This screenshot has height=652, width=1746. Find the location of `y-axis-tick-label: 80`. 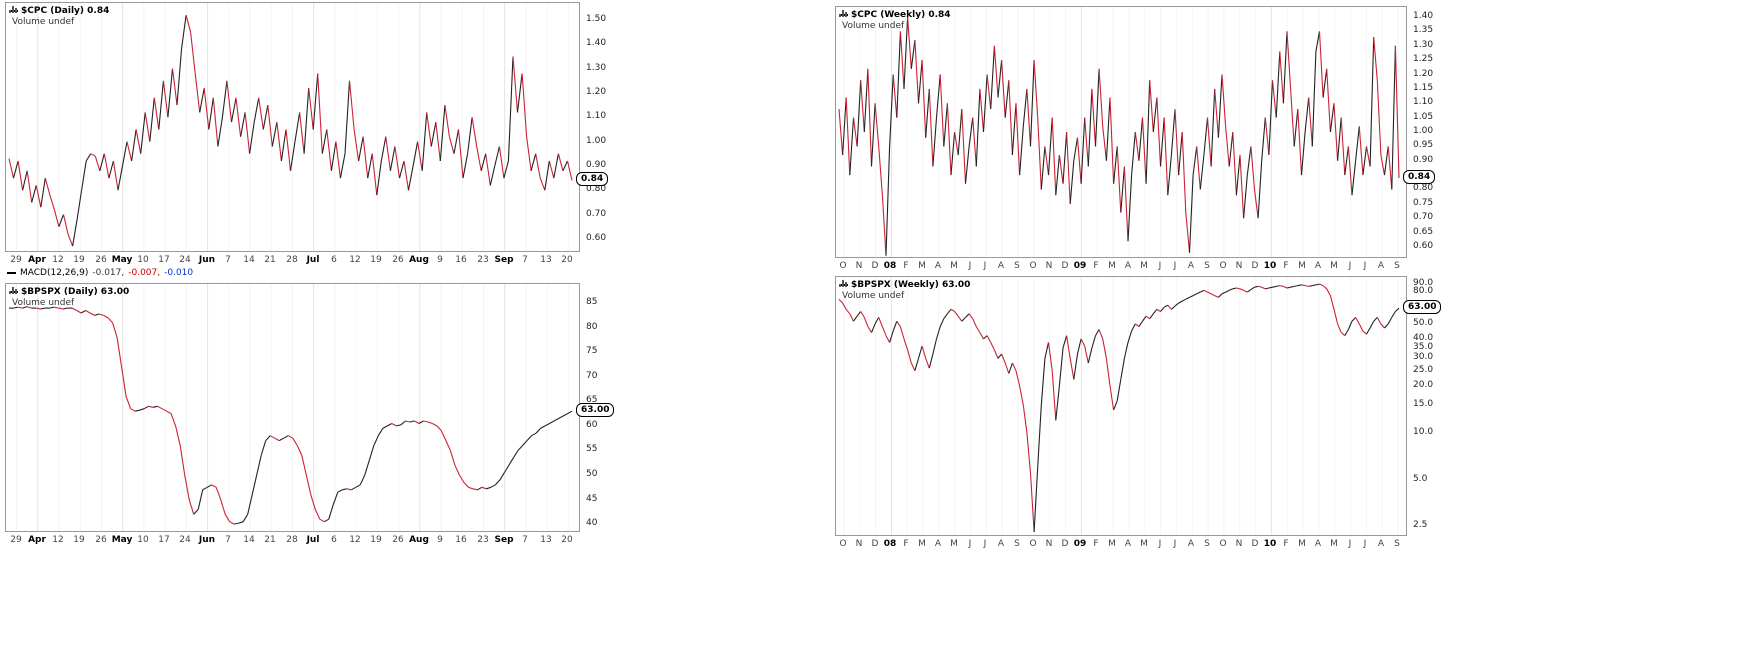

y-axis-tick-label: 80 is located at coordinates (592, 327).